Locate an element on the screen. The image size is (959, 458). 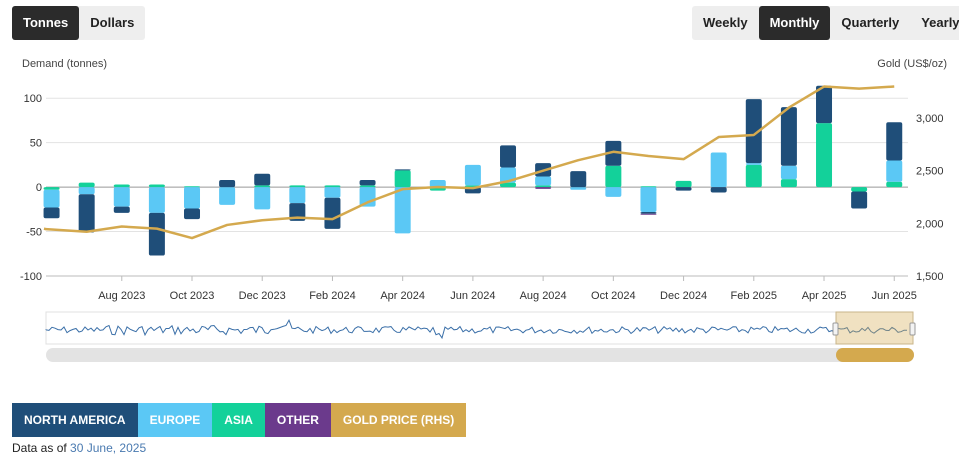
y2-tick-label: 2,500 is located at coordinates (930, 172).